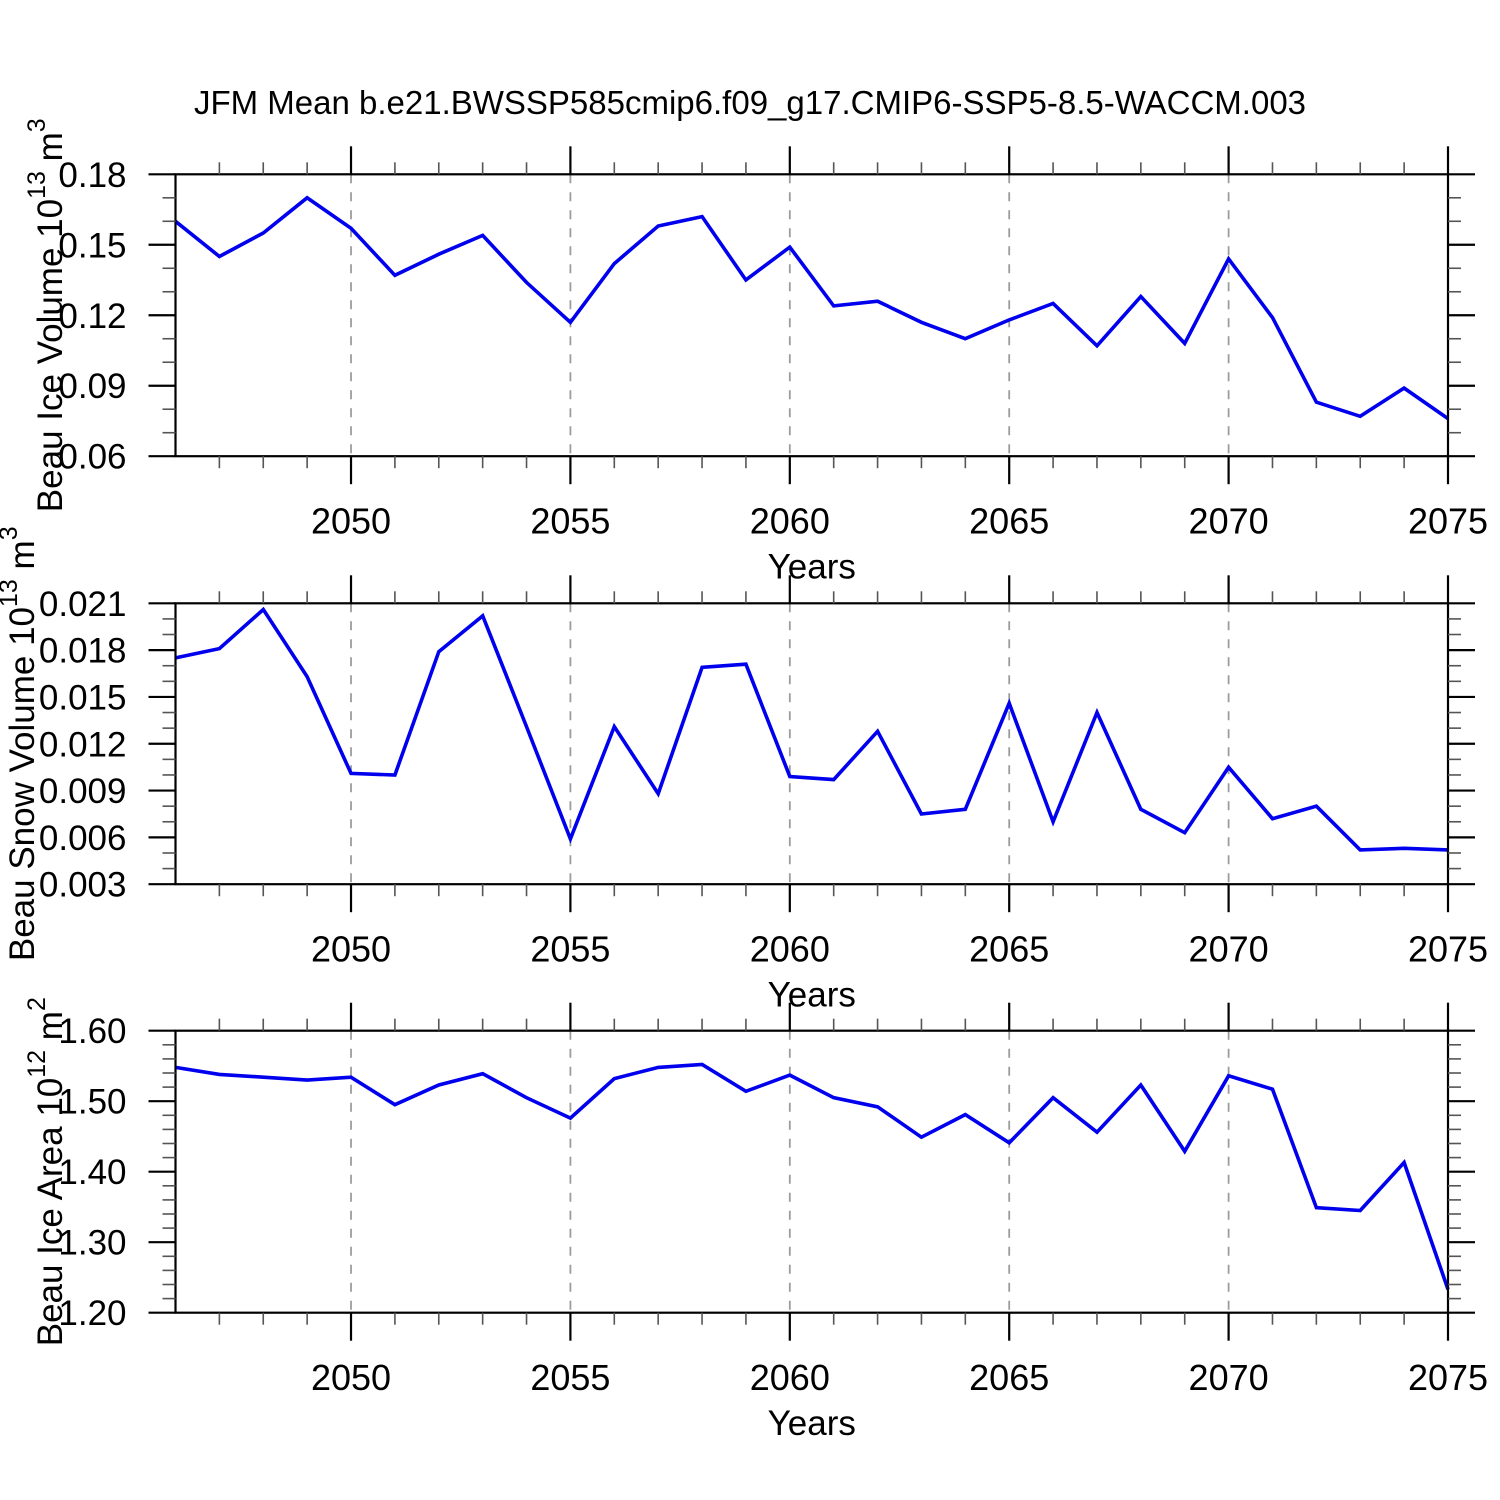 The height and width of the screenshot is (1500, 1500). I want to click on y-tick-label: 0.06, so click(92, 457).